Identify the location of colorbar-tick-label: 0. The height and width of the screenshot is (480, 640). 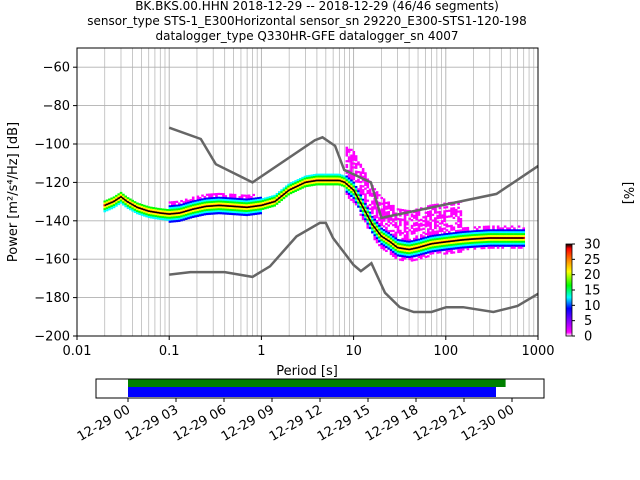
(588, 337).